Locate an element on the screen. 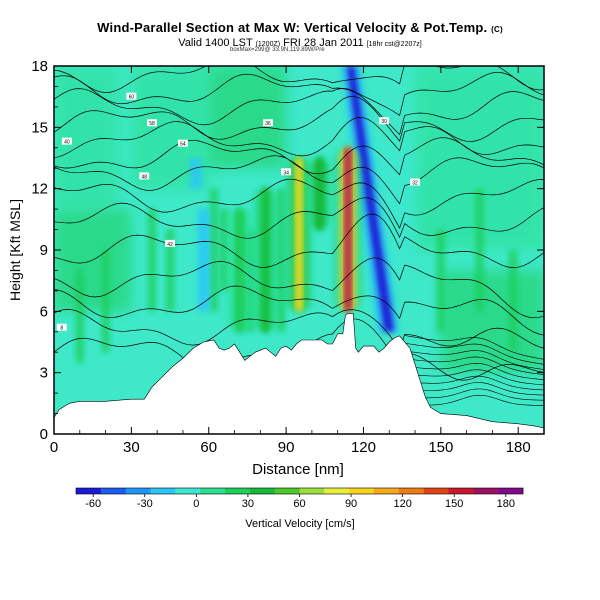 This screenshot has width=600, height=600. colorbar: -60 -30 0 30 60 90 120 150 180 is located at coordinates (299, 498).